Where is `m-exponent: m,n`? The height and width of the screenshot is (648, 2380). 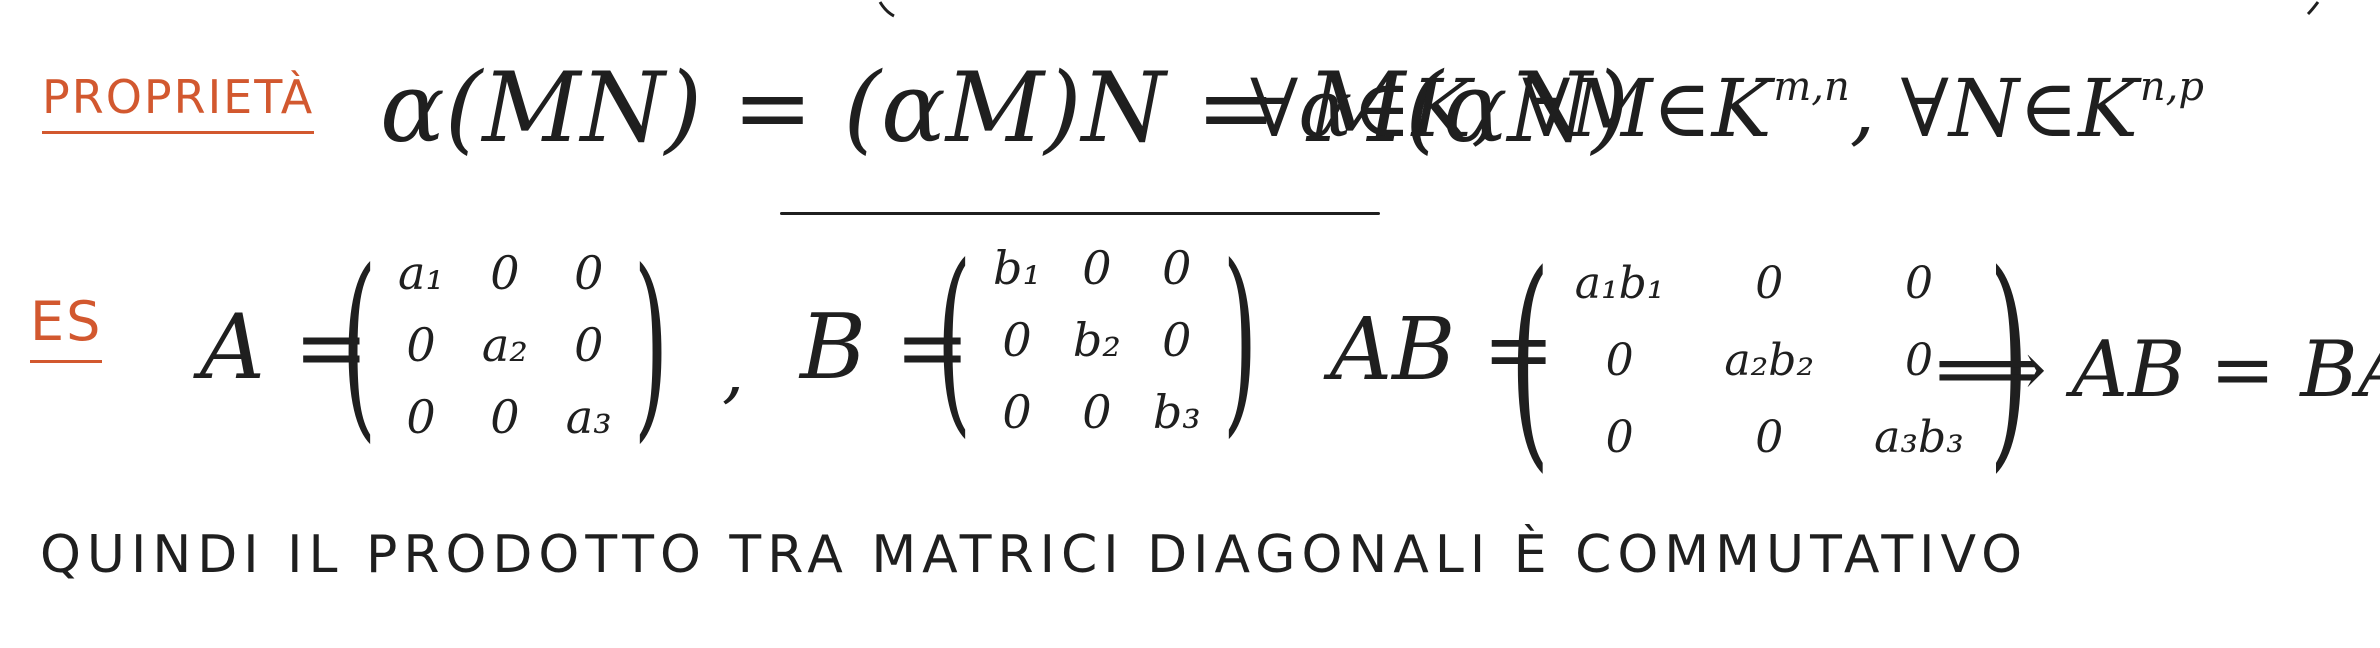 m-exponent: m,n is located at coordinates (1811, 87).